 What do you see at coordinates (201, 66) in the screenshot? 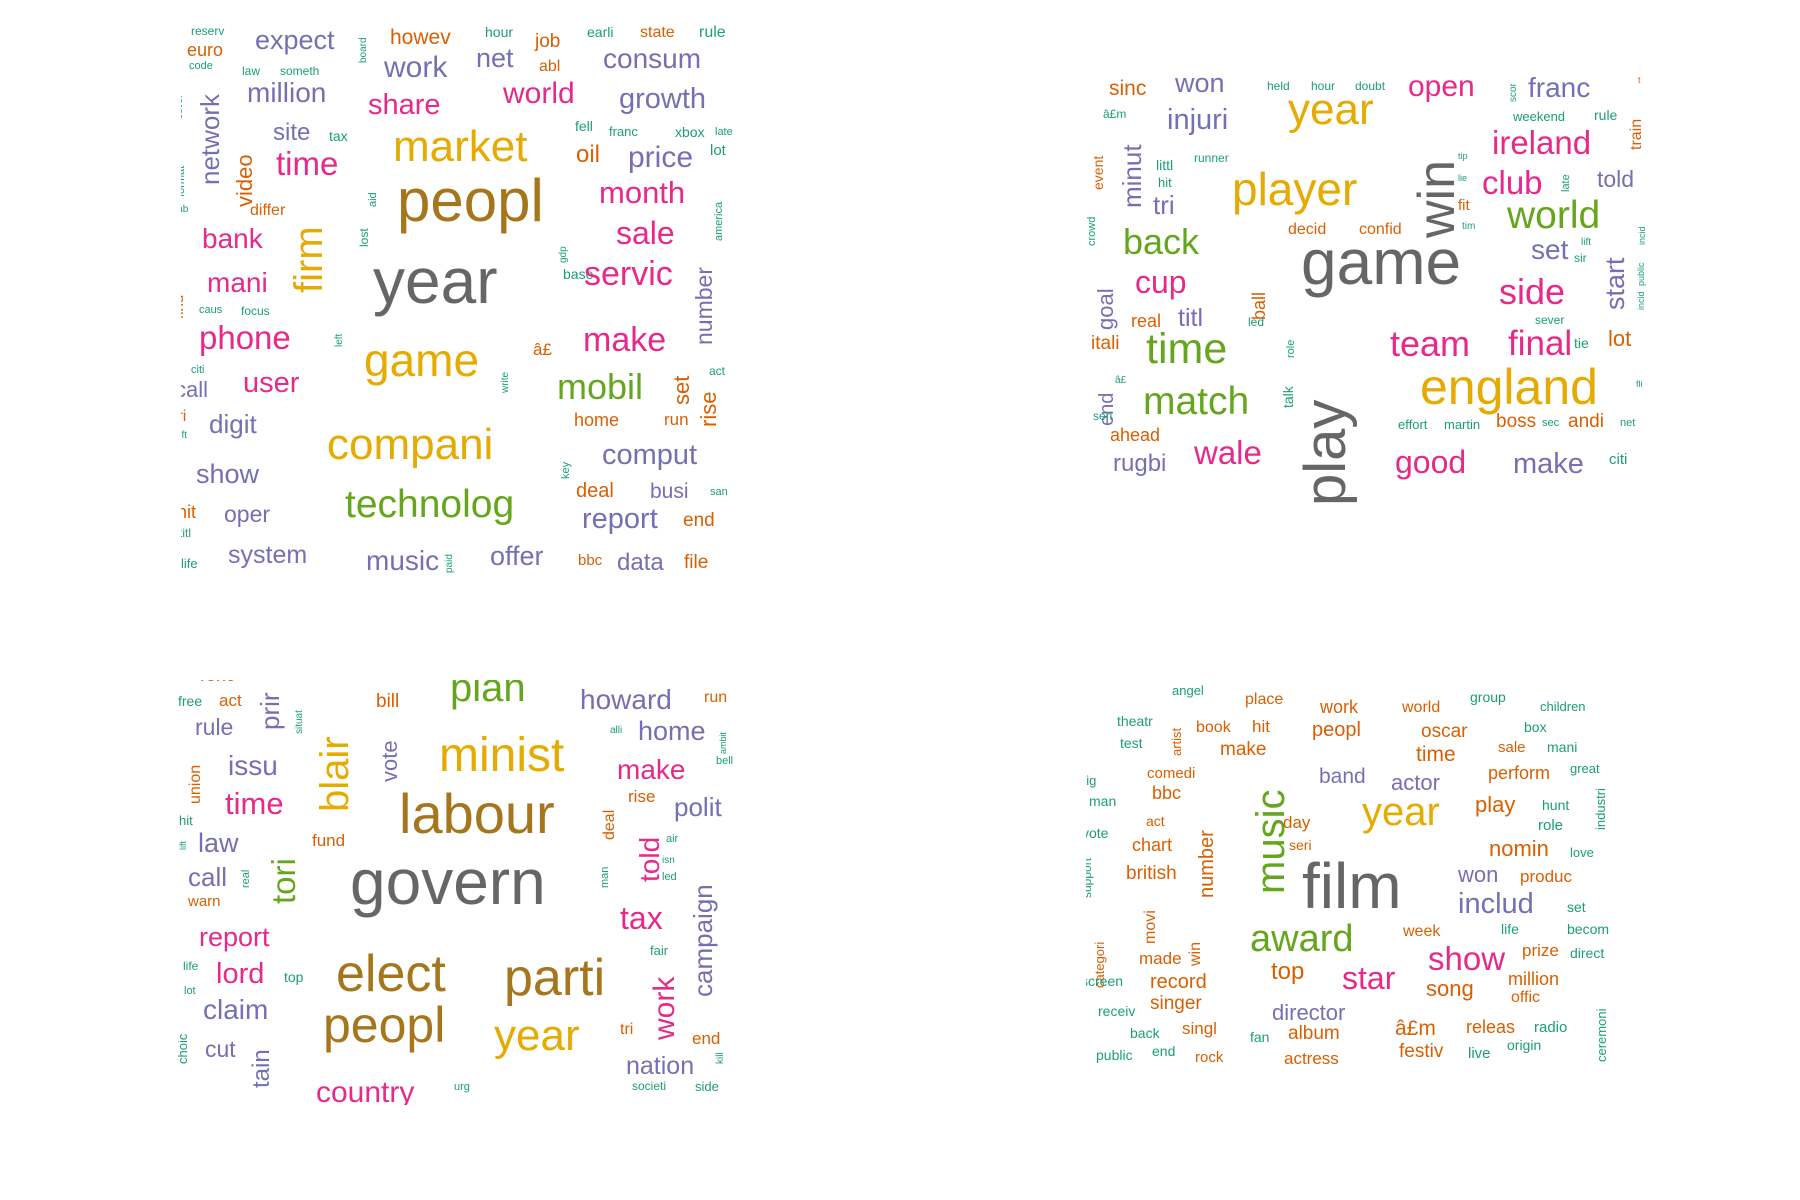
I see `cloud-word: code` at bounding box center [201, 66].